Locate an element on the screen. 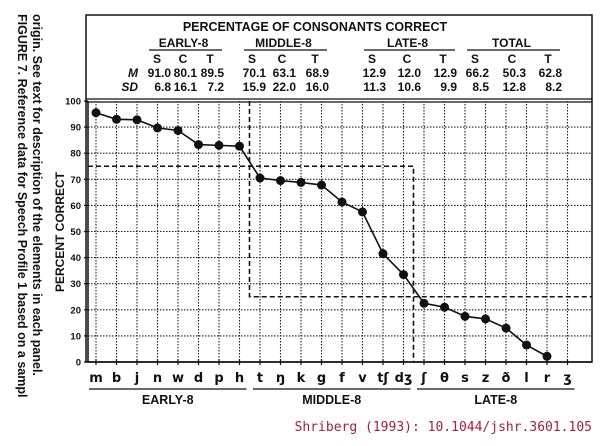 The height and width of the screenshot is (446, 600). y-tick-label: 30 is located at coordinates (75, 284).